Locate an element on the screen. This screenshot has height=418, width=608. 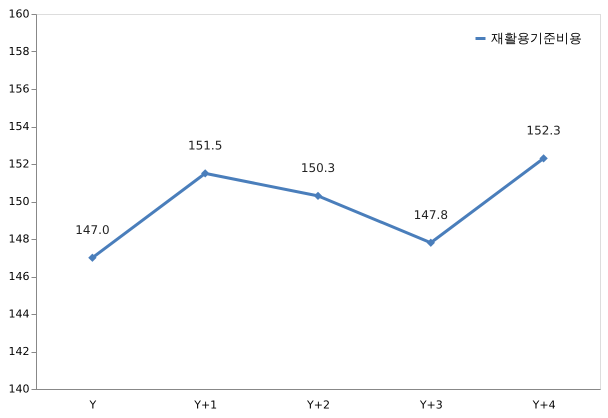
y-tick-label: 148 is located at coordinates (19, 239).